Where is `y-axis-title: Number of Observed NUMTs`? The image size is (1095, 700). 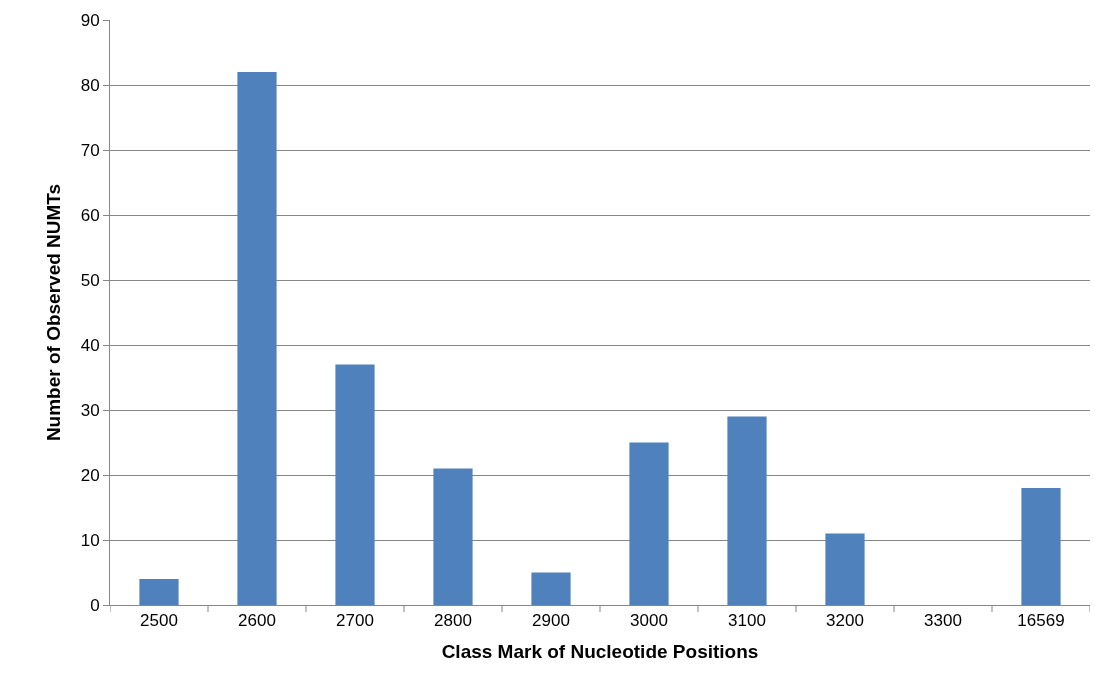 y-axis-title: Number of Observed NUMTs is located at coordinates (53, 312).